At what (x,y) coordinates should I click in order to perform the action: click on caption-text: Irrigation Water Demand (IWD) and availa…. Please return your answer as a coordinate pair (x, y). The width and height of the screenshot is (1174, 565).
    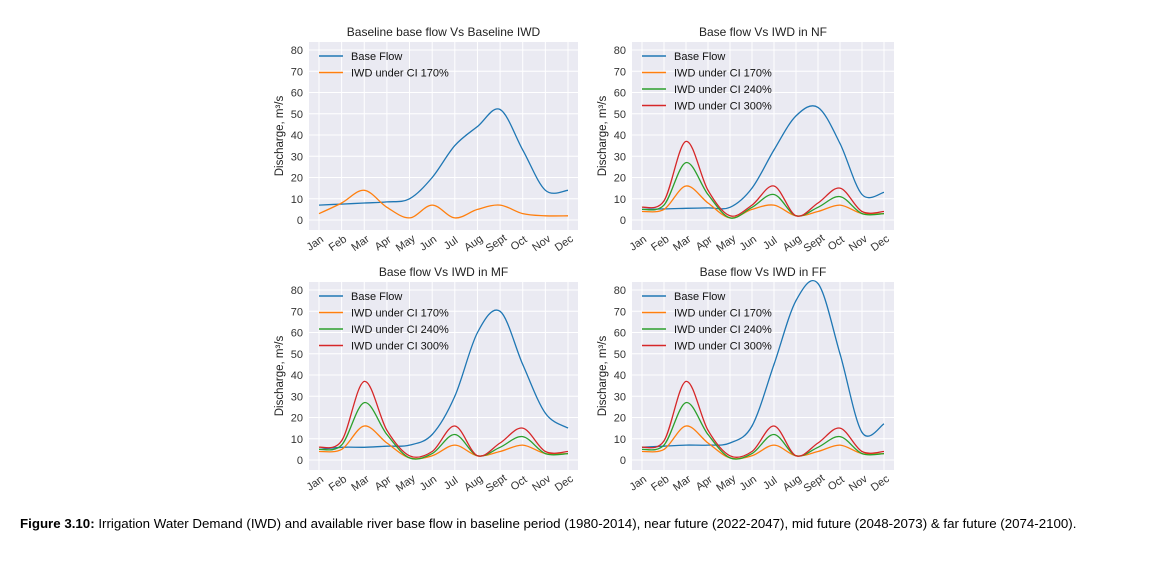
    Looking at the image, I should click on (587, 523).